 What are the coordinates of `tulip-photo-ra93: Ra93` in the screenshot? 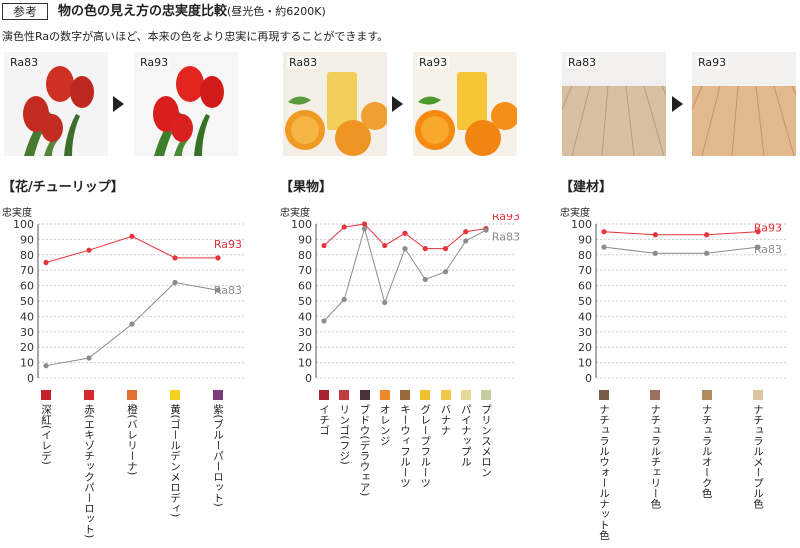 It's located at (186, 104).